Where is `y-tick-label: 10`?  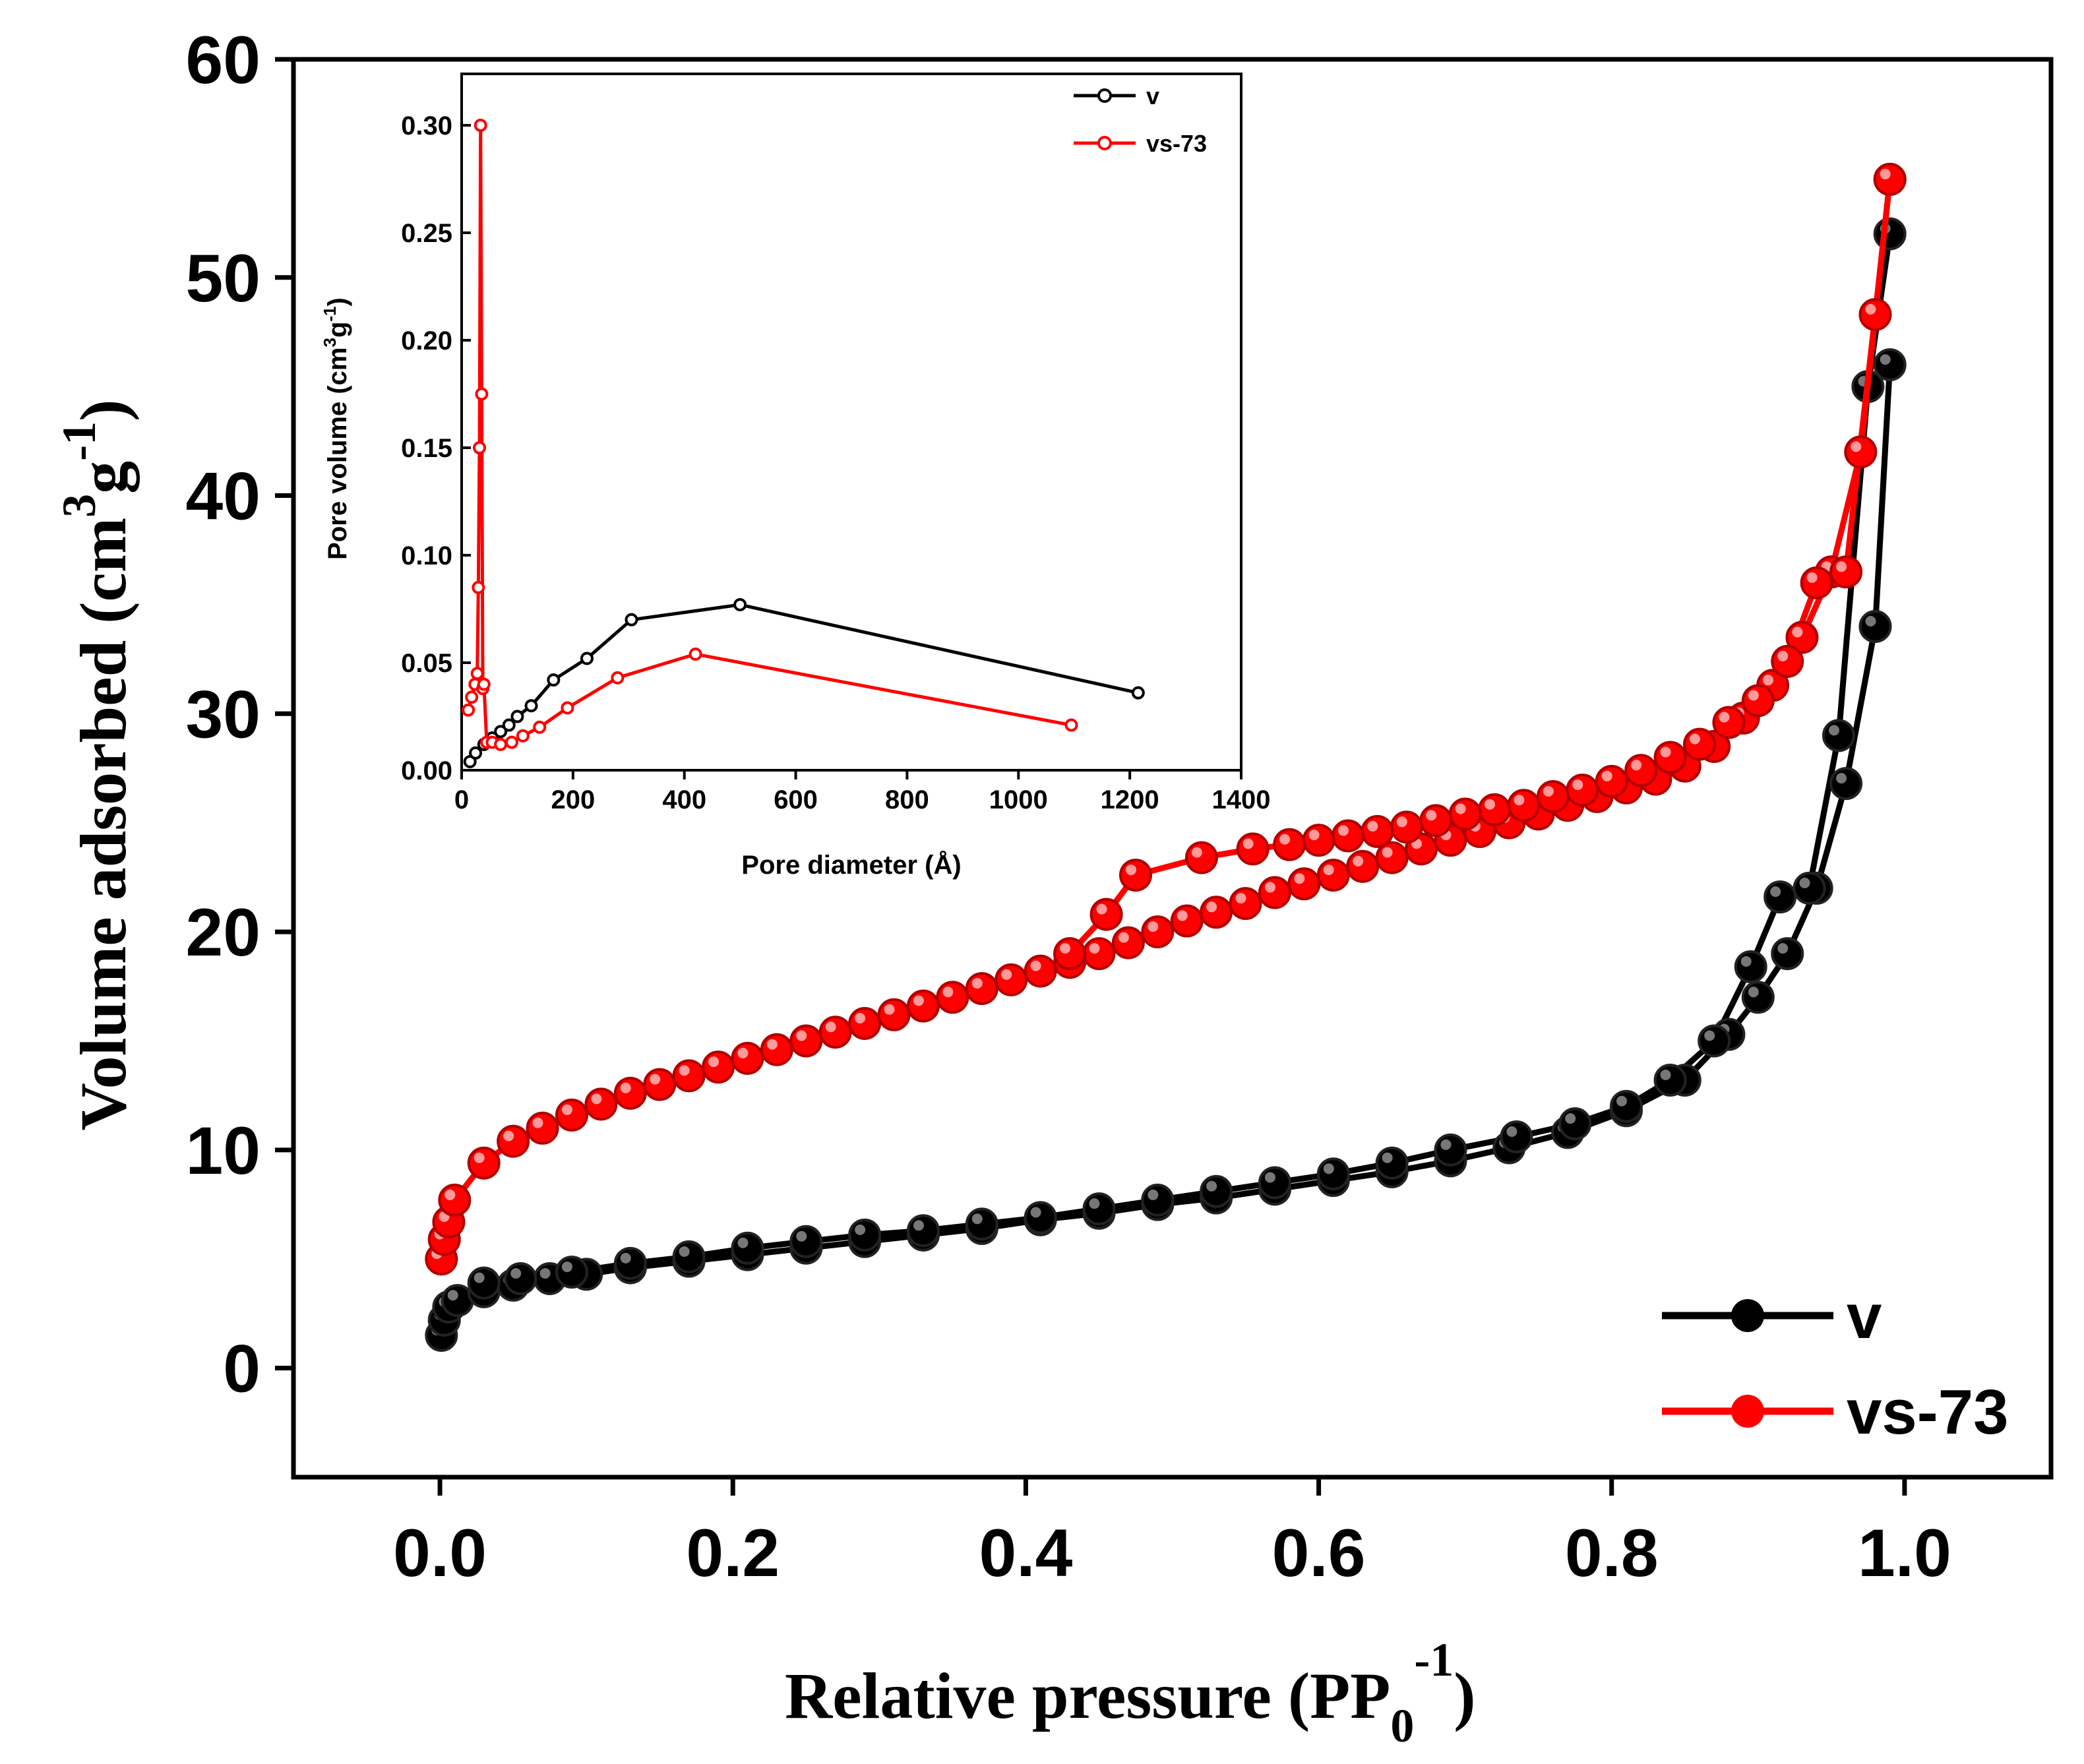
y-tick-label: 10 is located at coordinates (223, 1150).